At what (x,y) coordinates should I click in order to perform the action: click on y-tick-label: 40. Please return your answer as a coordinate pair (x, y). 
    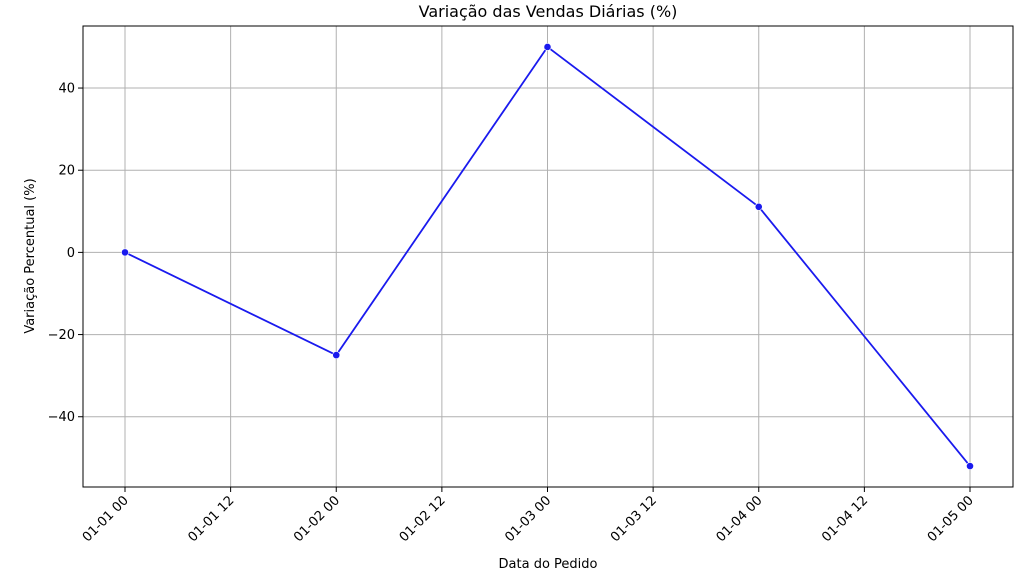
    Looking at the image, I should click on (66, 89).